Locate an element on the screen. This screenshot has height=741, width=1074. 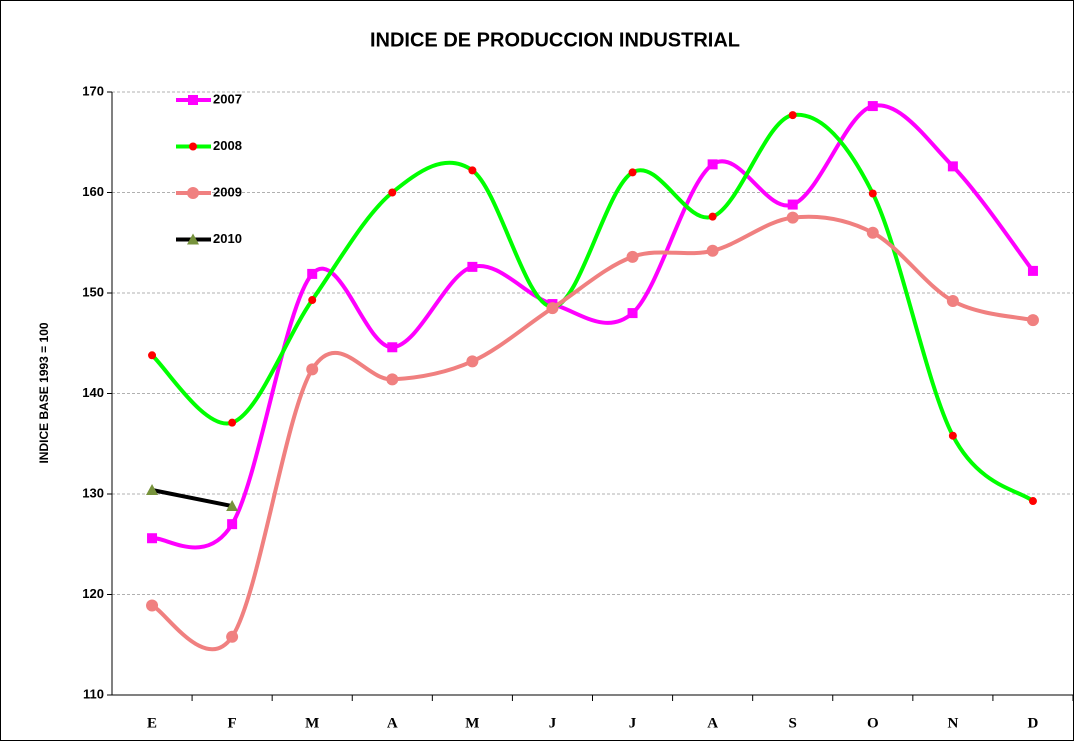
series-line is located at coordinates (192, 498).